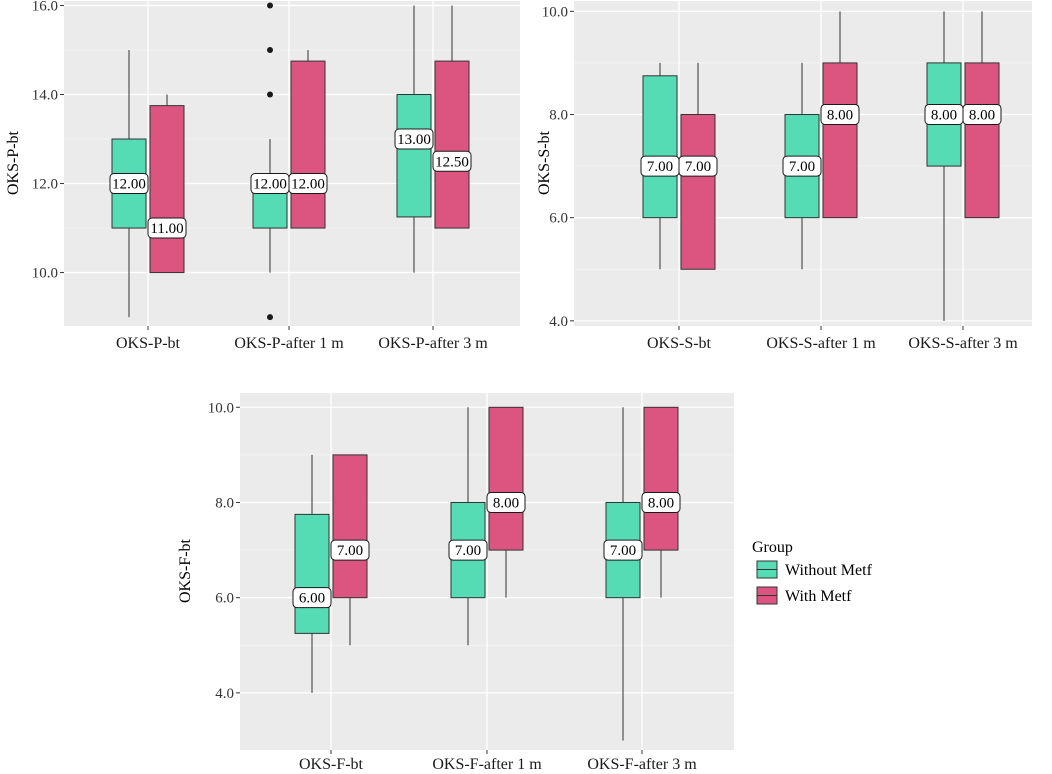 Image resolution: width=1052 pixels, height=774 pixels. Describe the element at coordinates (148, 343) in the screenshot. I see `x-category-label: OKS-P-bt` at that location.